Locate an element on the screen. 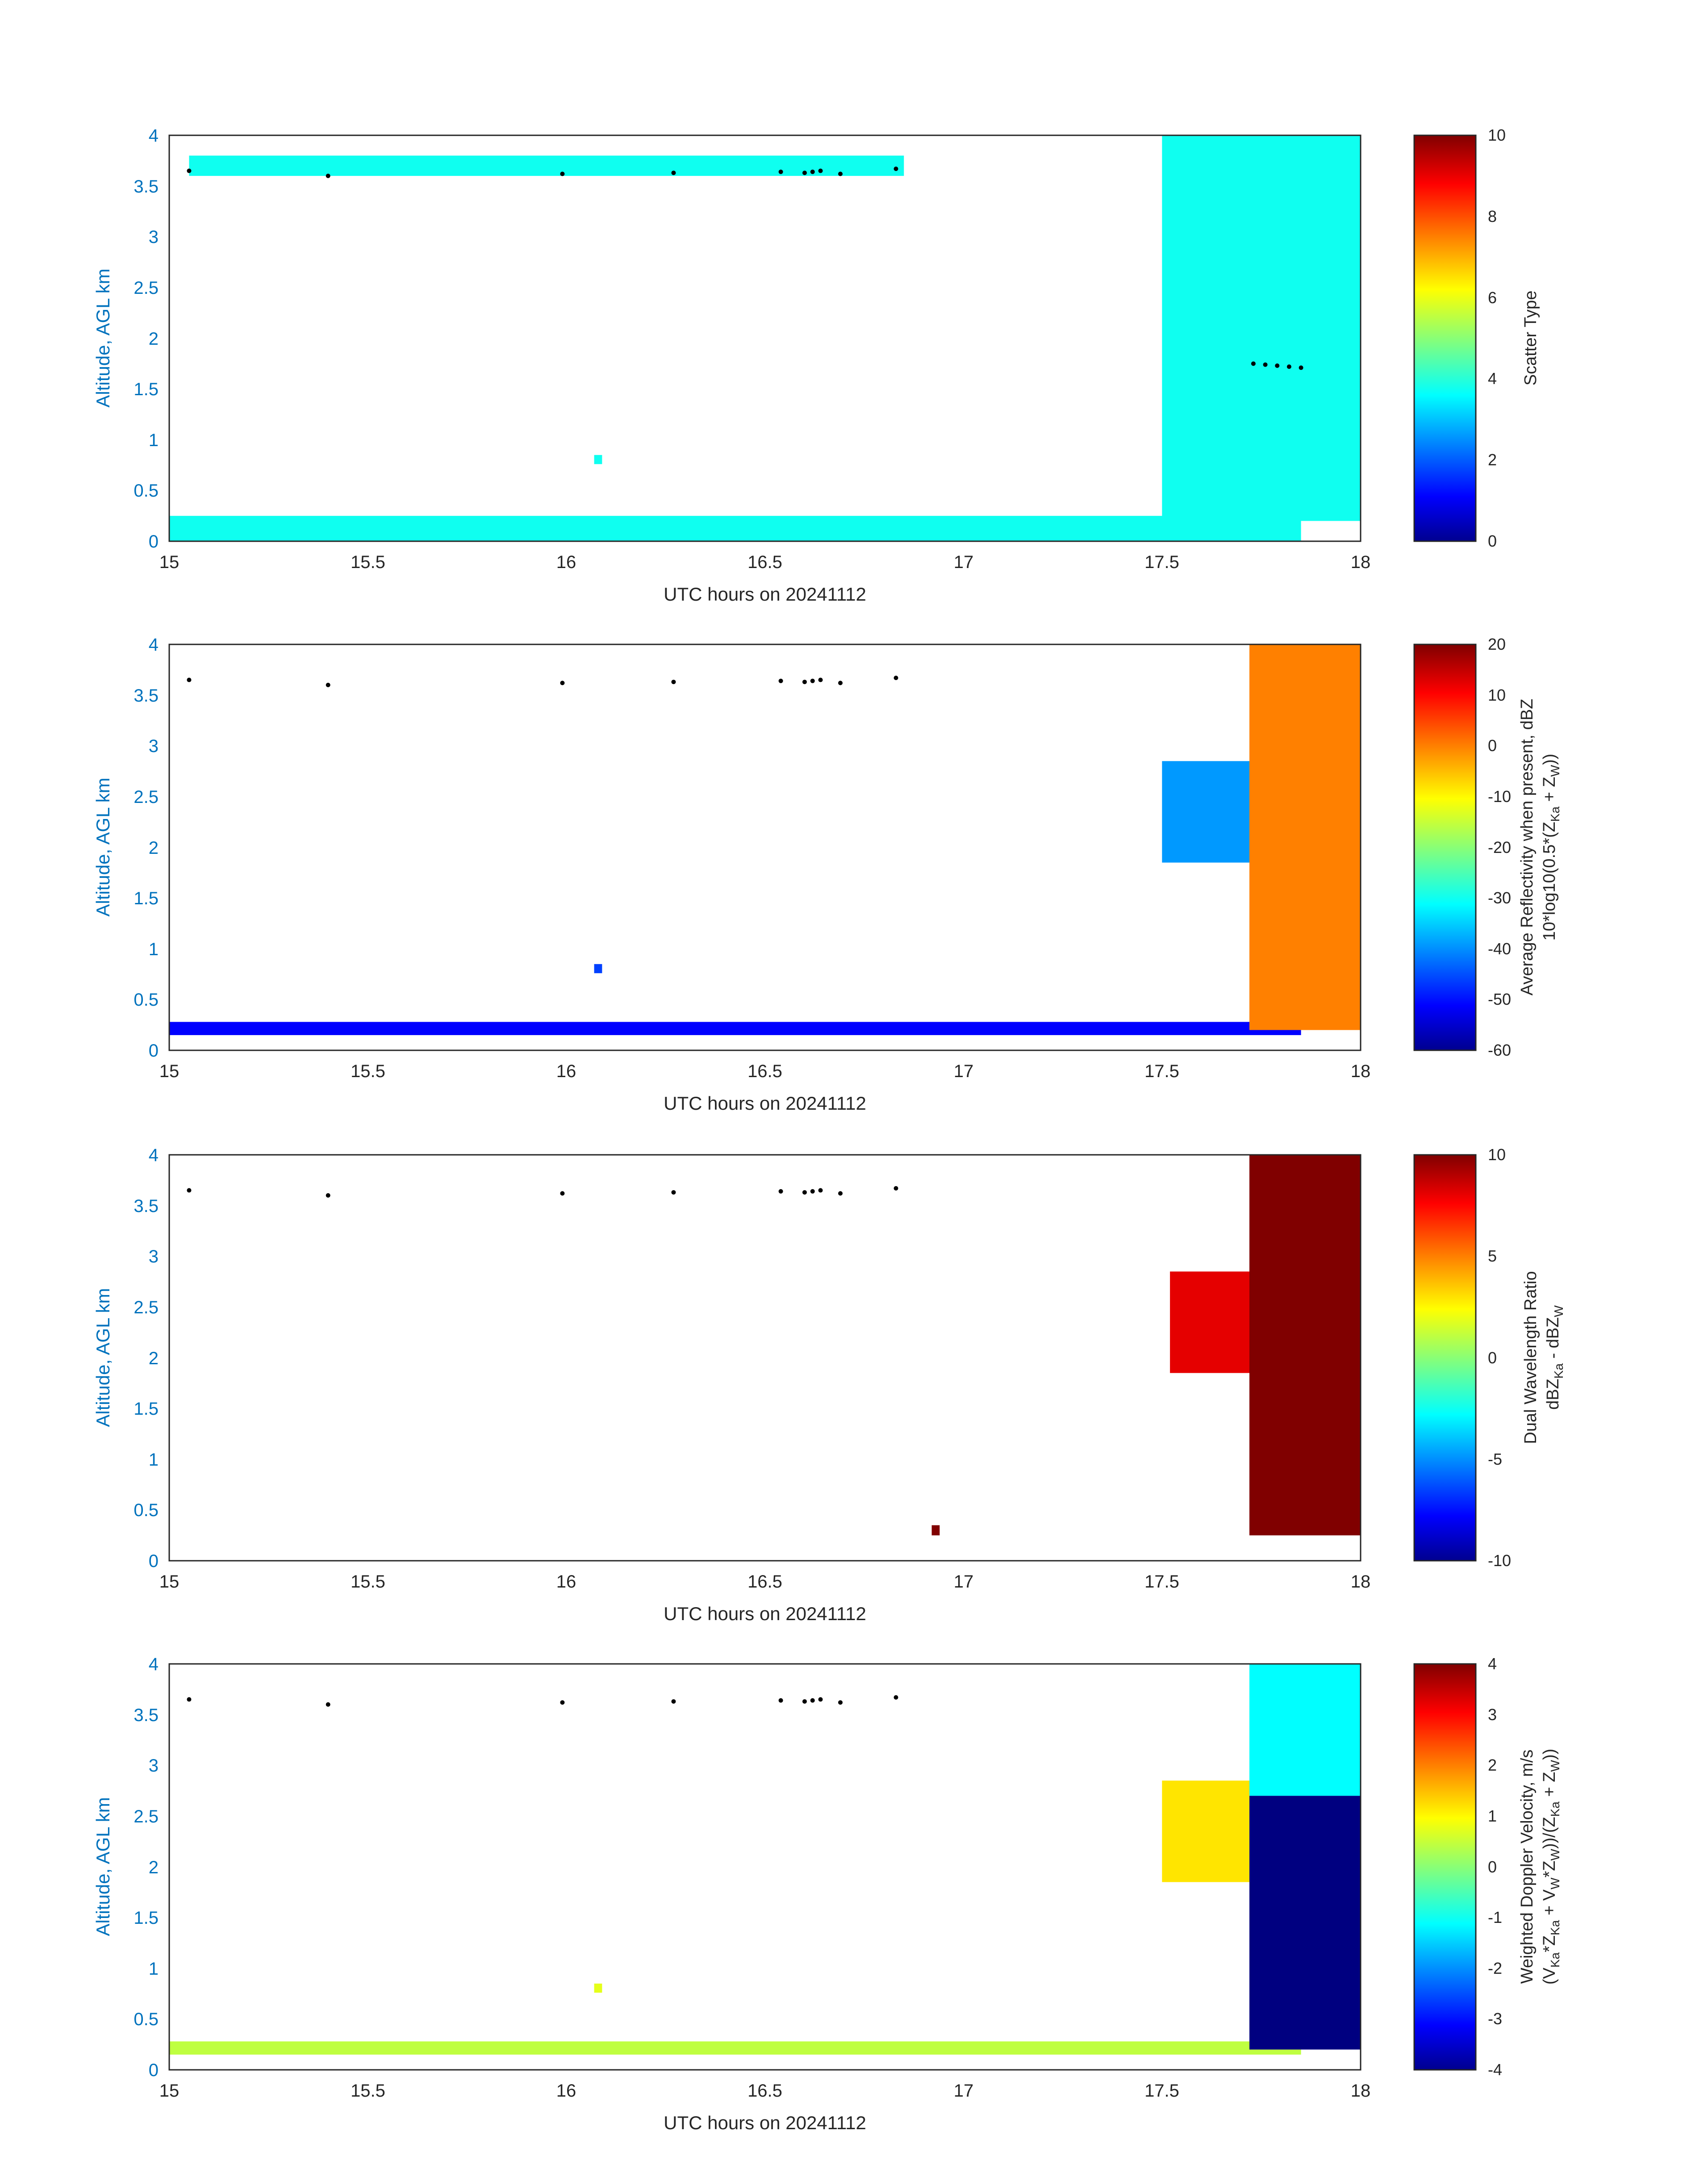  colorbar-tick-label: 2 is located at coordinates (1492, 460).